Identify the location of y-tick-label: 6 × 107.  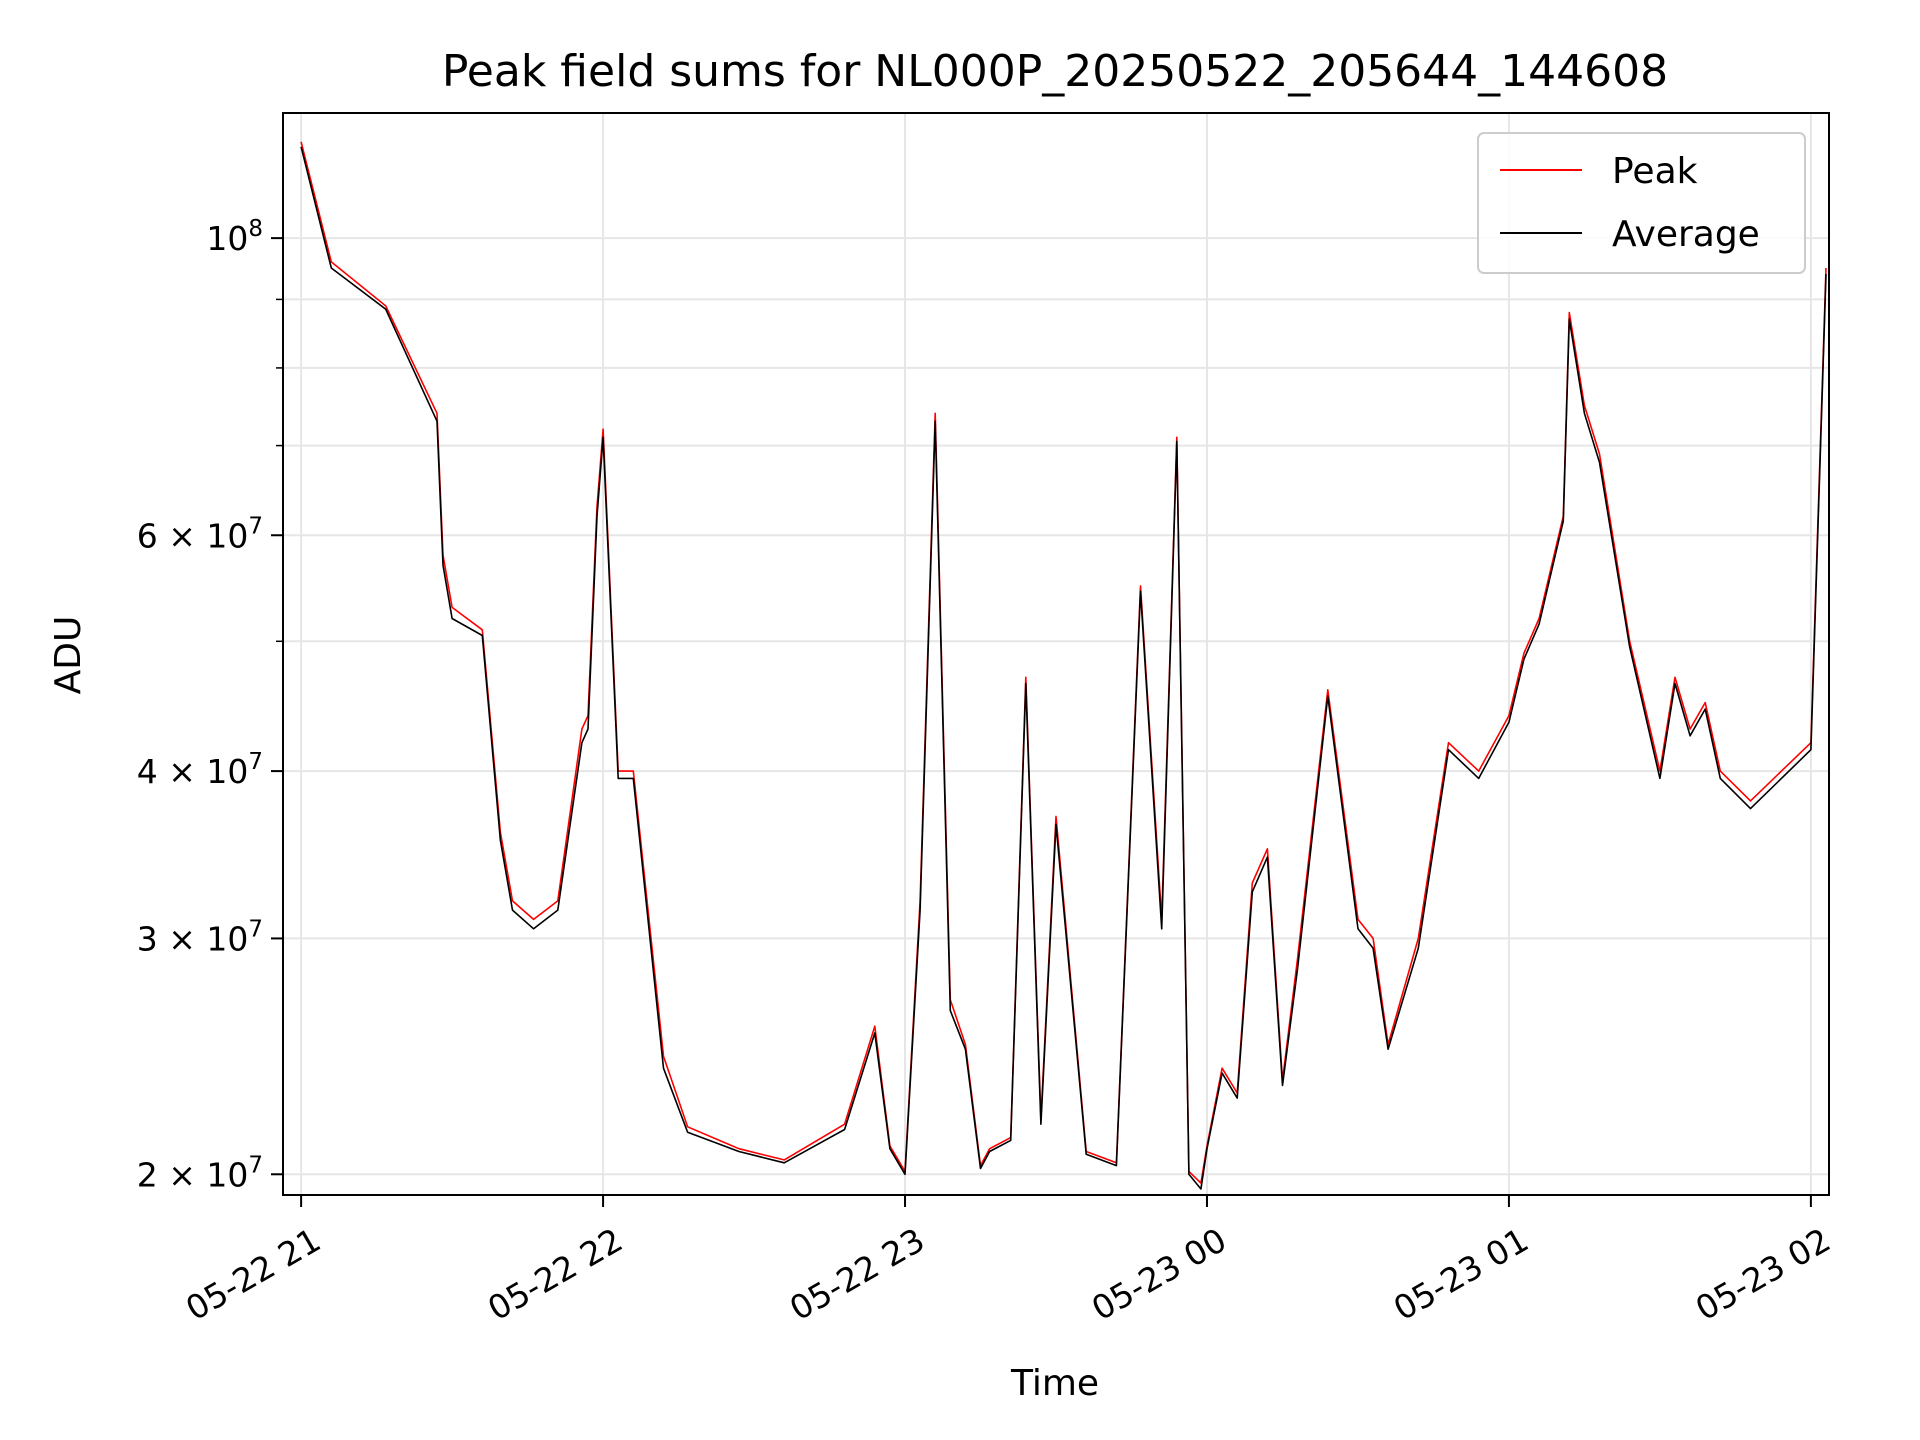
(200, 534).